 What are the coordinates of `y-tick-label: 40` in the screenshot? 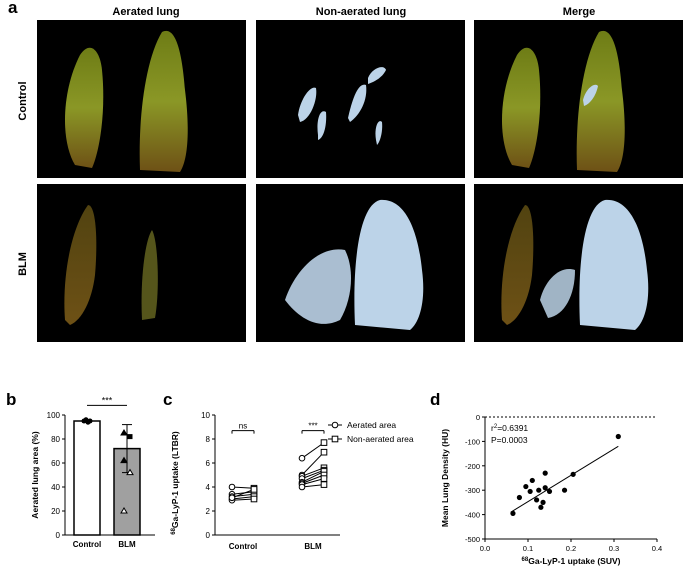 It's located at (55, 487).